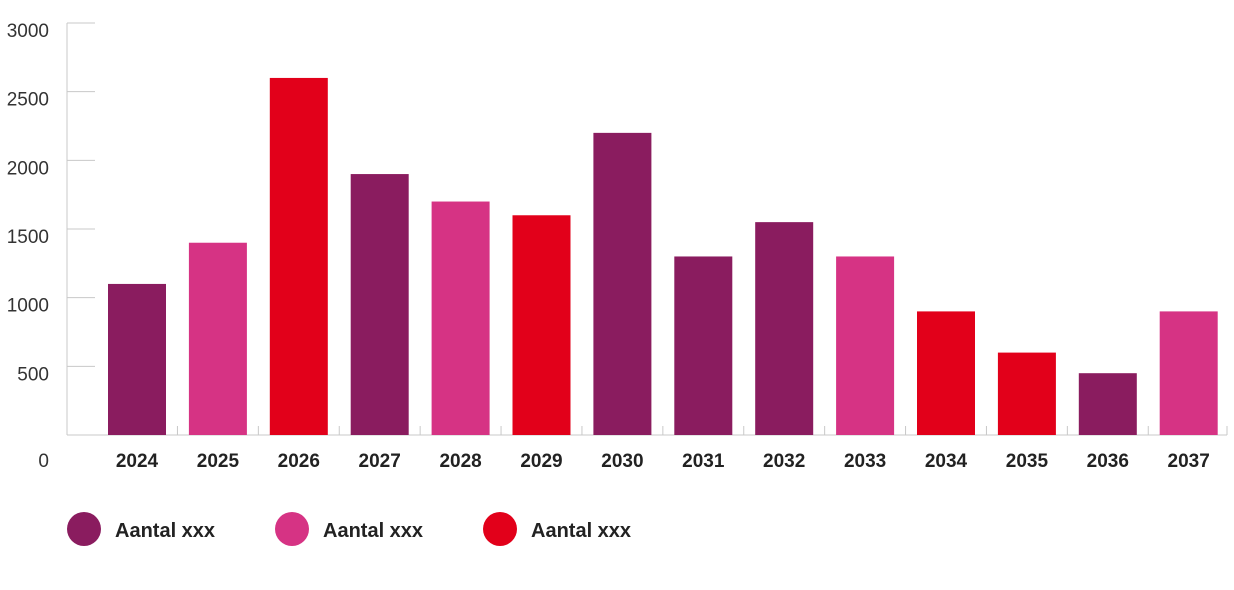 The height and width of the screenshot is (590, 1234). Describe the element at coordinates (43, 461) in the screenshot. I see `y-tick-label: 0` at that location.